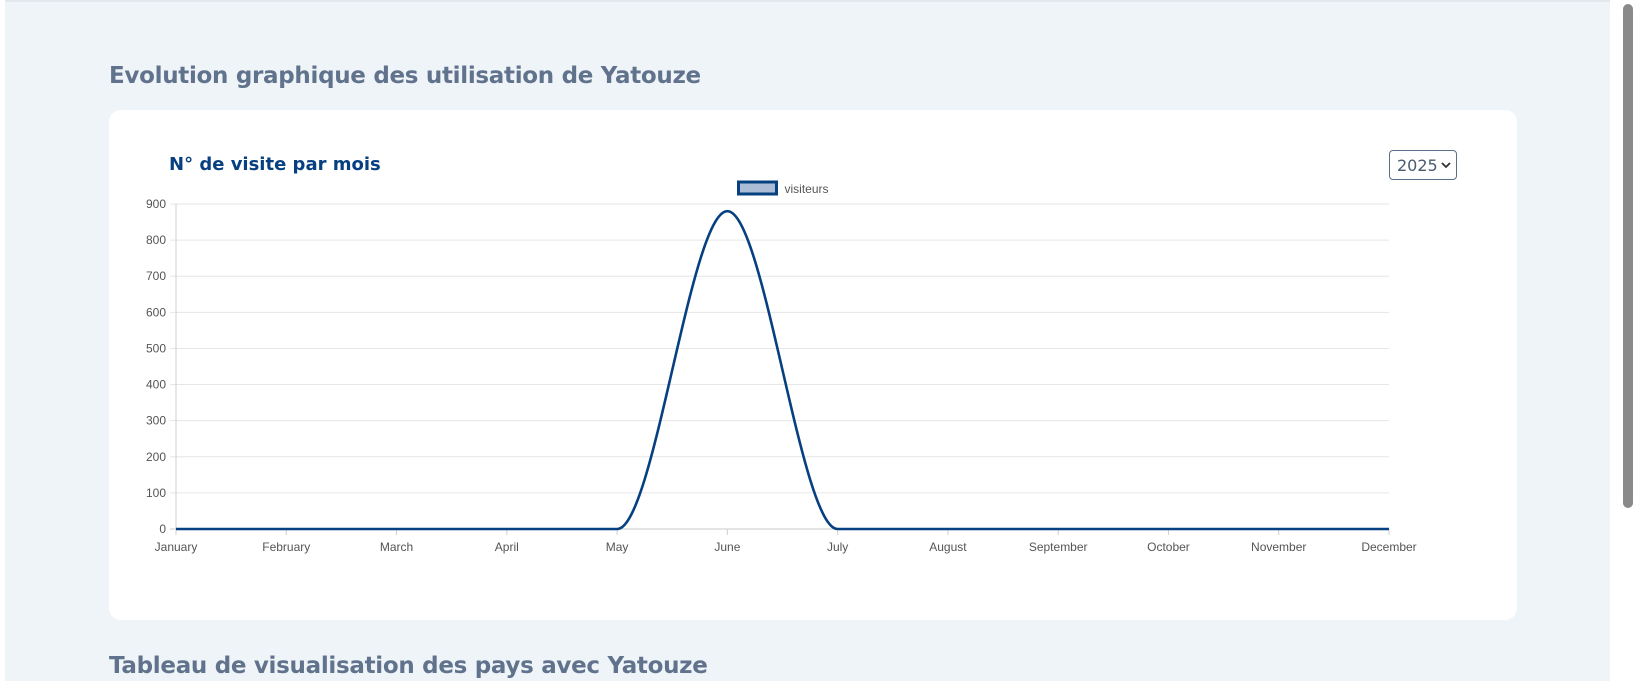  What do you see at coordinates (757, 188) in the screenshot?
I see `legend-swatch` at bounding box center [757, 188].